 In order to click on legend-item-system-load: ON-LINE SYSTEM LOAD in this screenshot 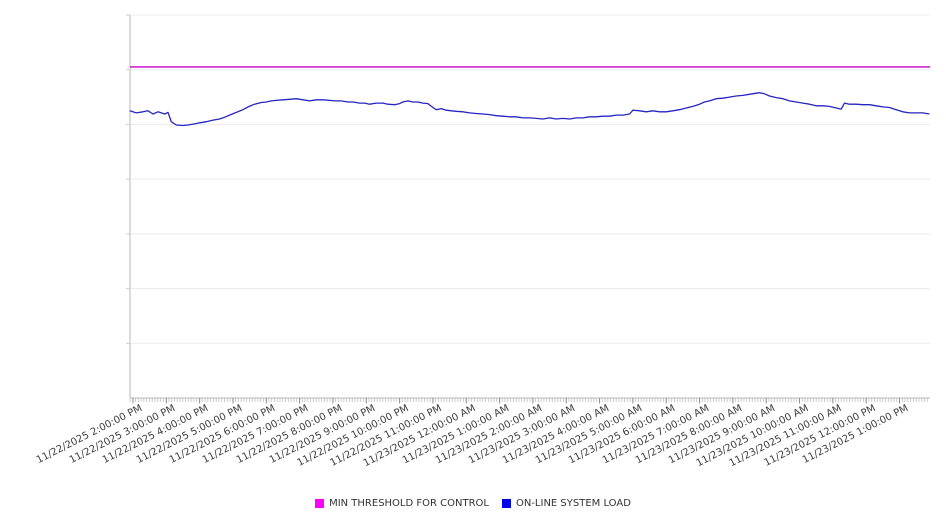, I will do `click(566, 503)`.